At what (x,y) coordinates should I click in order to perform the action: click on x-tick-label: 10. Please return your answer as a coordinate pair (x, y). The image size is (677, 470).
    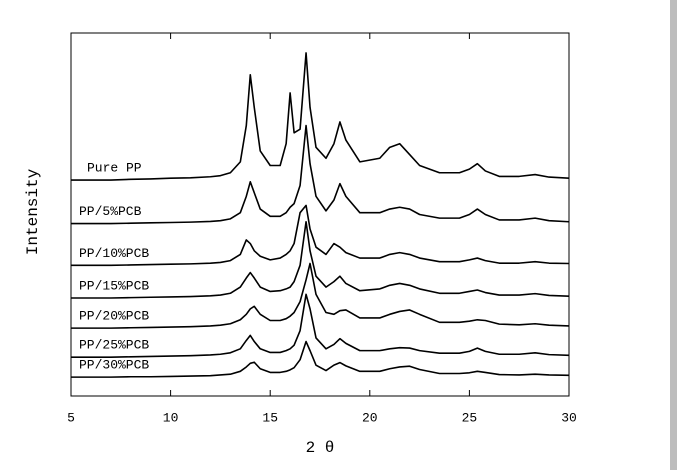
    Looking at the image, I should click on (171, 417).